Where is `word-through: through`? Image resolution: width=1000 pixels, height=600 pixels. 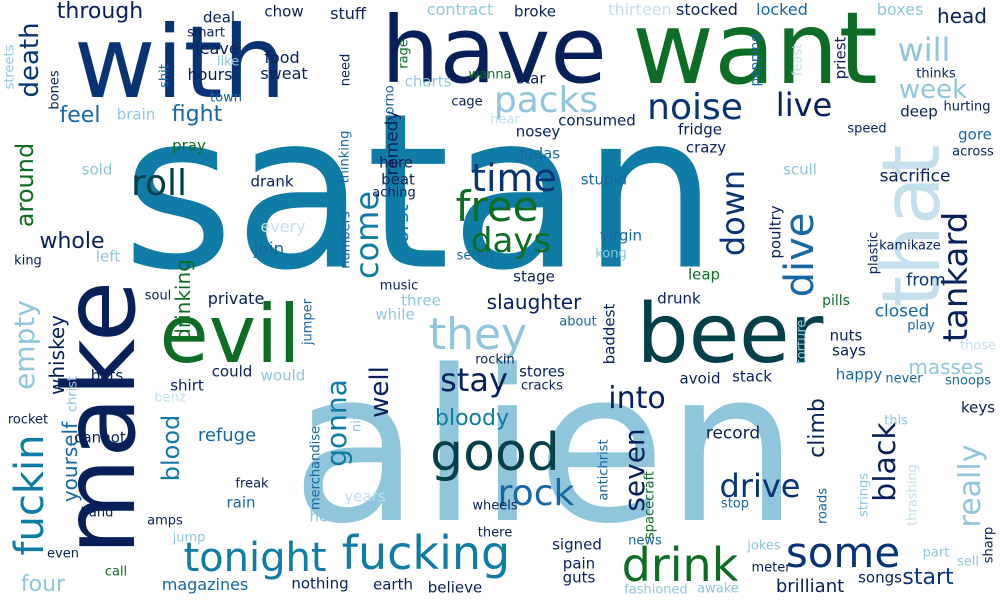
word-through: through is located at coordinates (100, 12).